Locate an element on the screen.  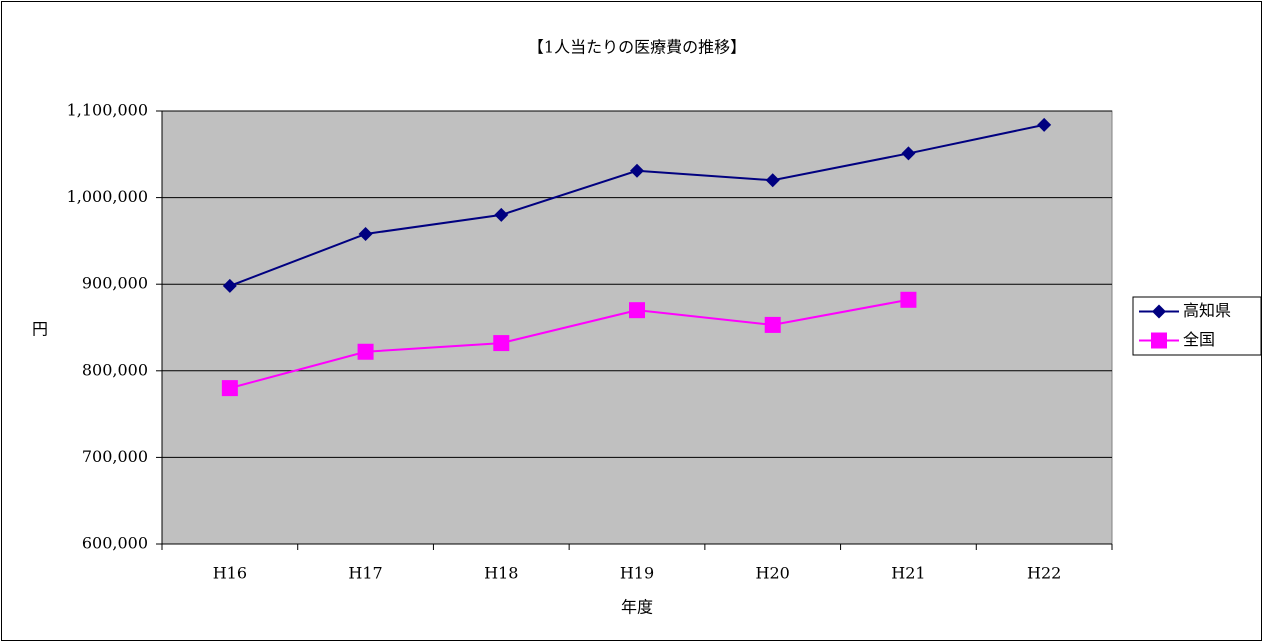
y-tick-label: 700,000 is located at coordinates (115, 456).